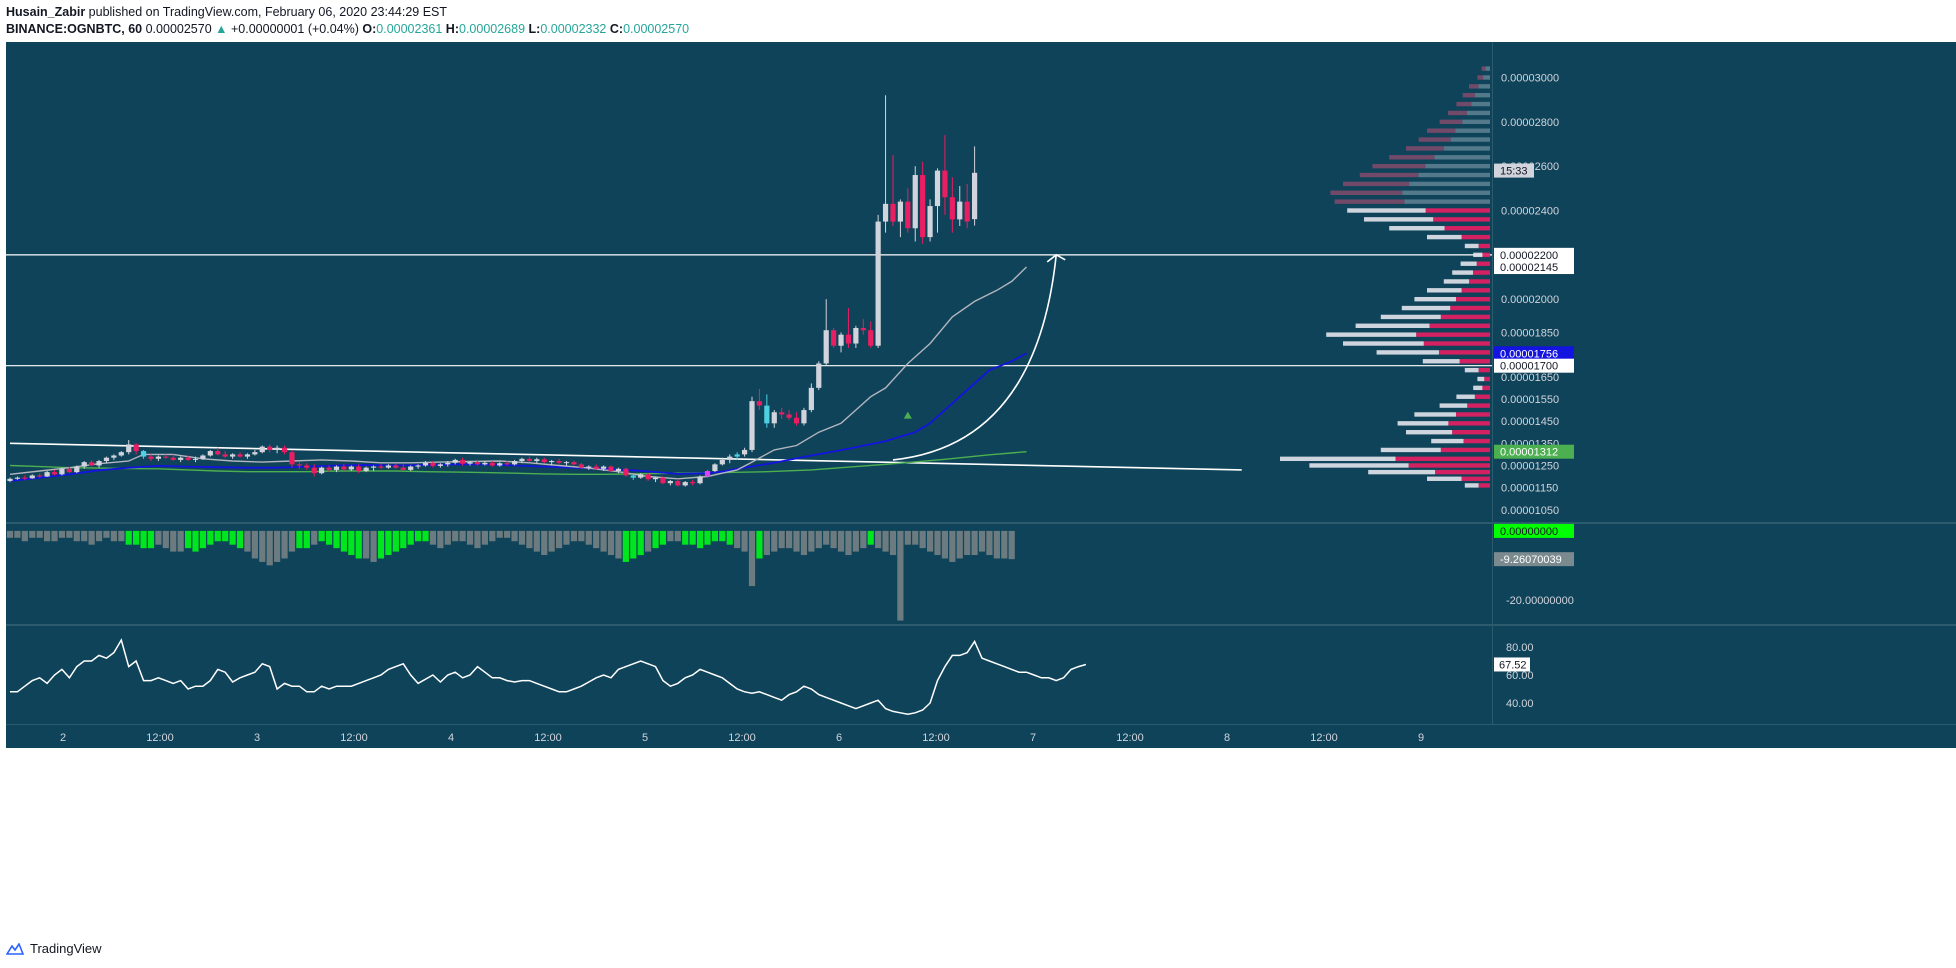 The width and height of the screenshot is (1956, 968). I want to click on author-name: Husain_Zabir, so click(46, 12).